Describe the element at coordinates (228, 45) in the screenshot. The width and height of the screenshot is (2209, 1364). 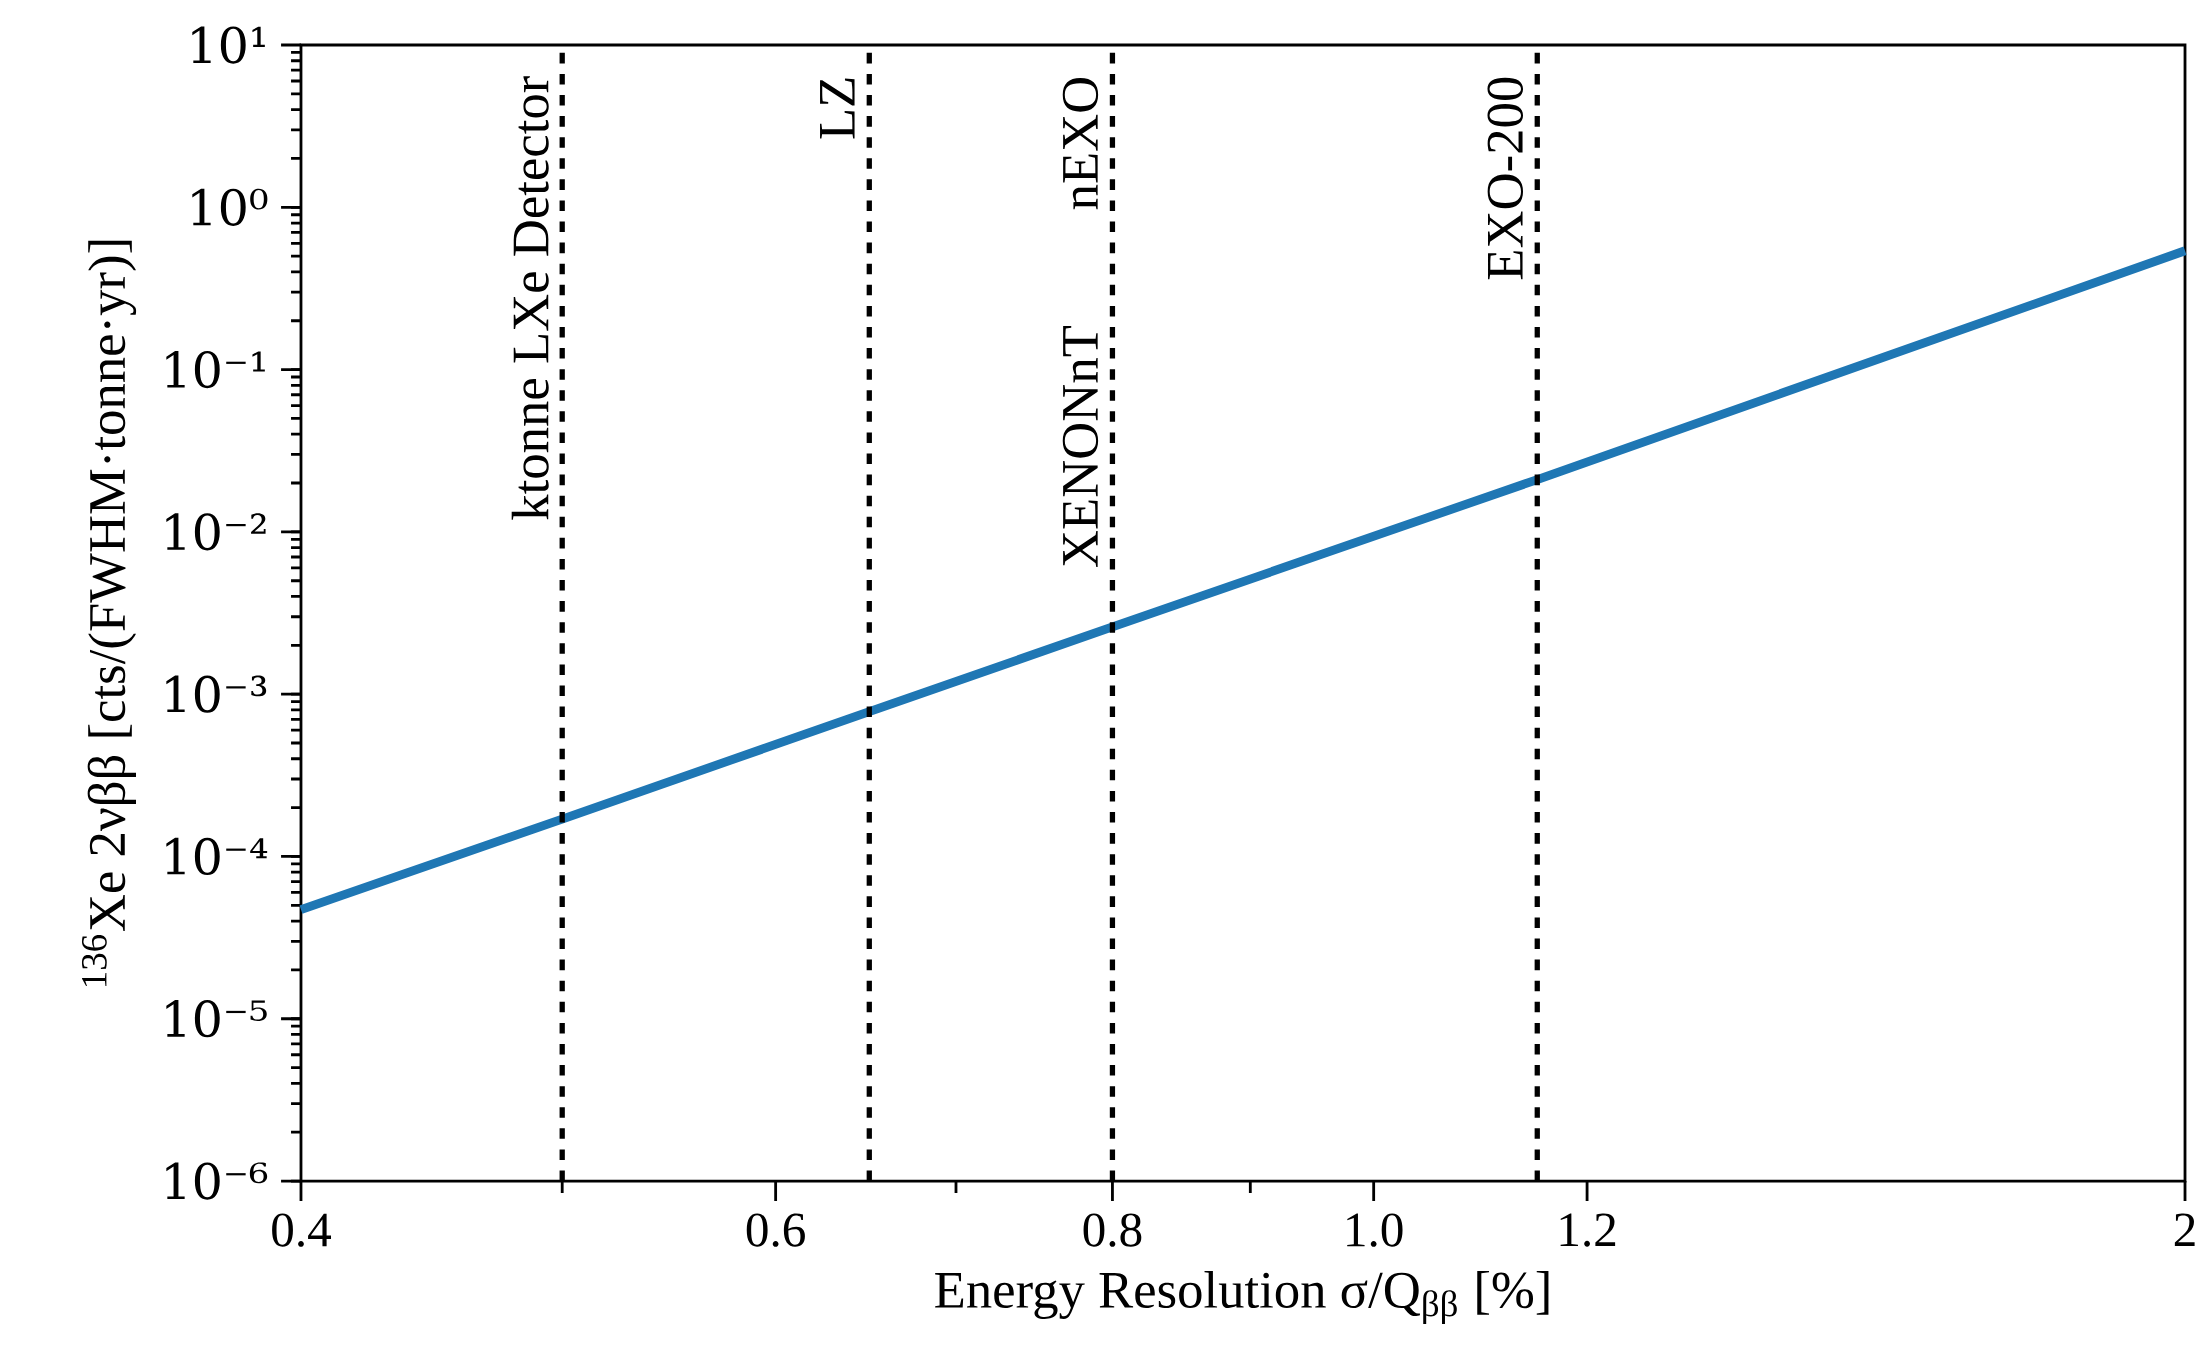
I see `y-tick-label: 10¹` at that location.